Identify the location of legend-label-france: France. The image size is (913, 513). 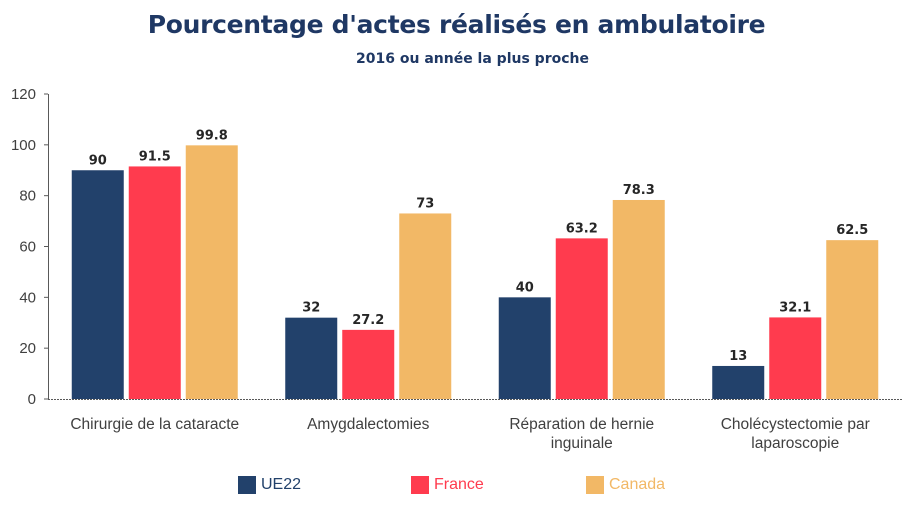
(459, 484).